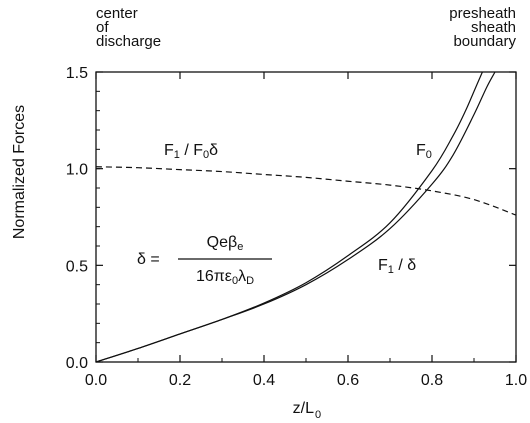  What do you see at coordinates (117, 13) in the screenshot?
I see `corner-note-line: center` at bounding box center [117, 13].